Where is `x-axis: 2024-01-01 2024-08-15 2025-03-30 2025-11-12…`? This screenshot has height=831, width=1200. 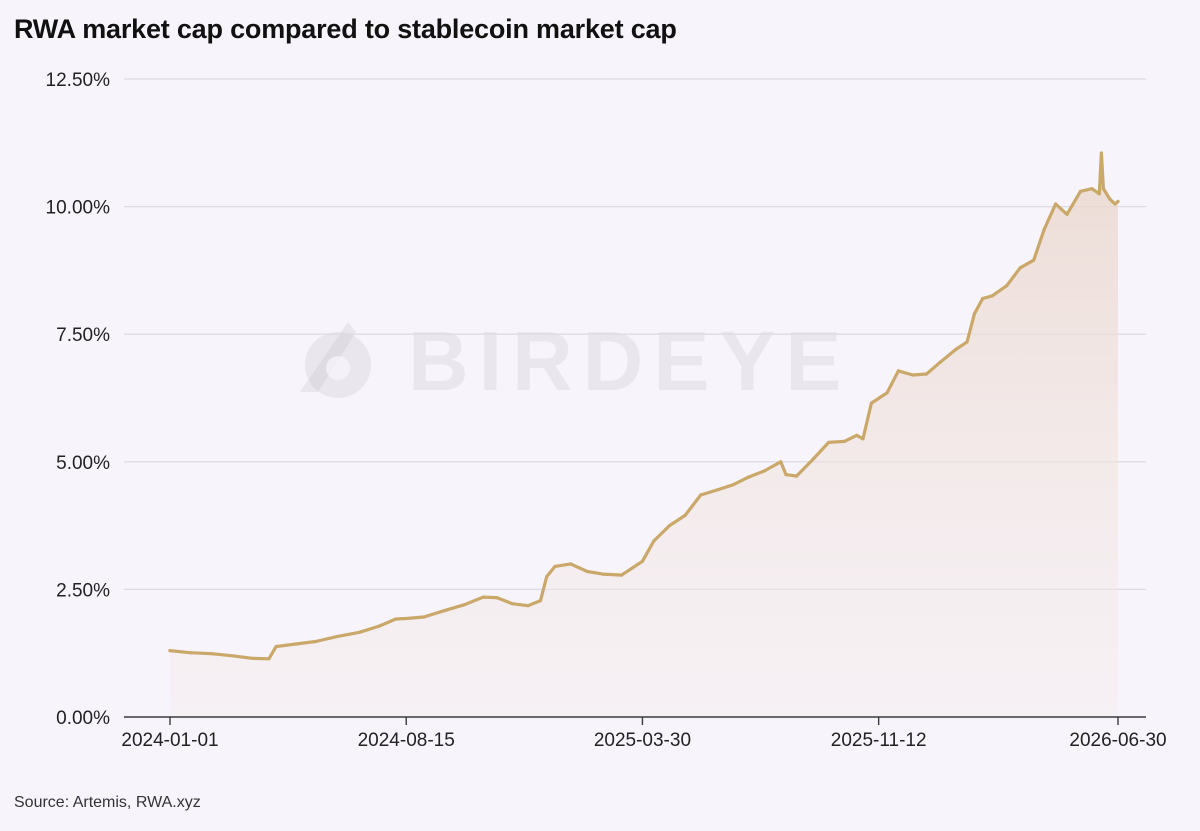
x-axis: 2024-01-01 2024-08-15 2025-03-30 2025-11-12… is located at coordinates (644, 733).